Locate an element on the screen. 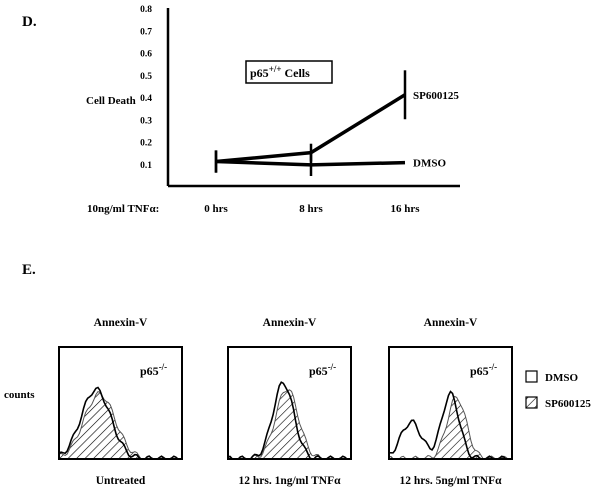 This screenshot has width=609, height=493. y-tick-label: 0.7 is located at coordinates (146, 32).